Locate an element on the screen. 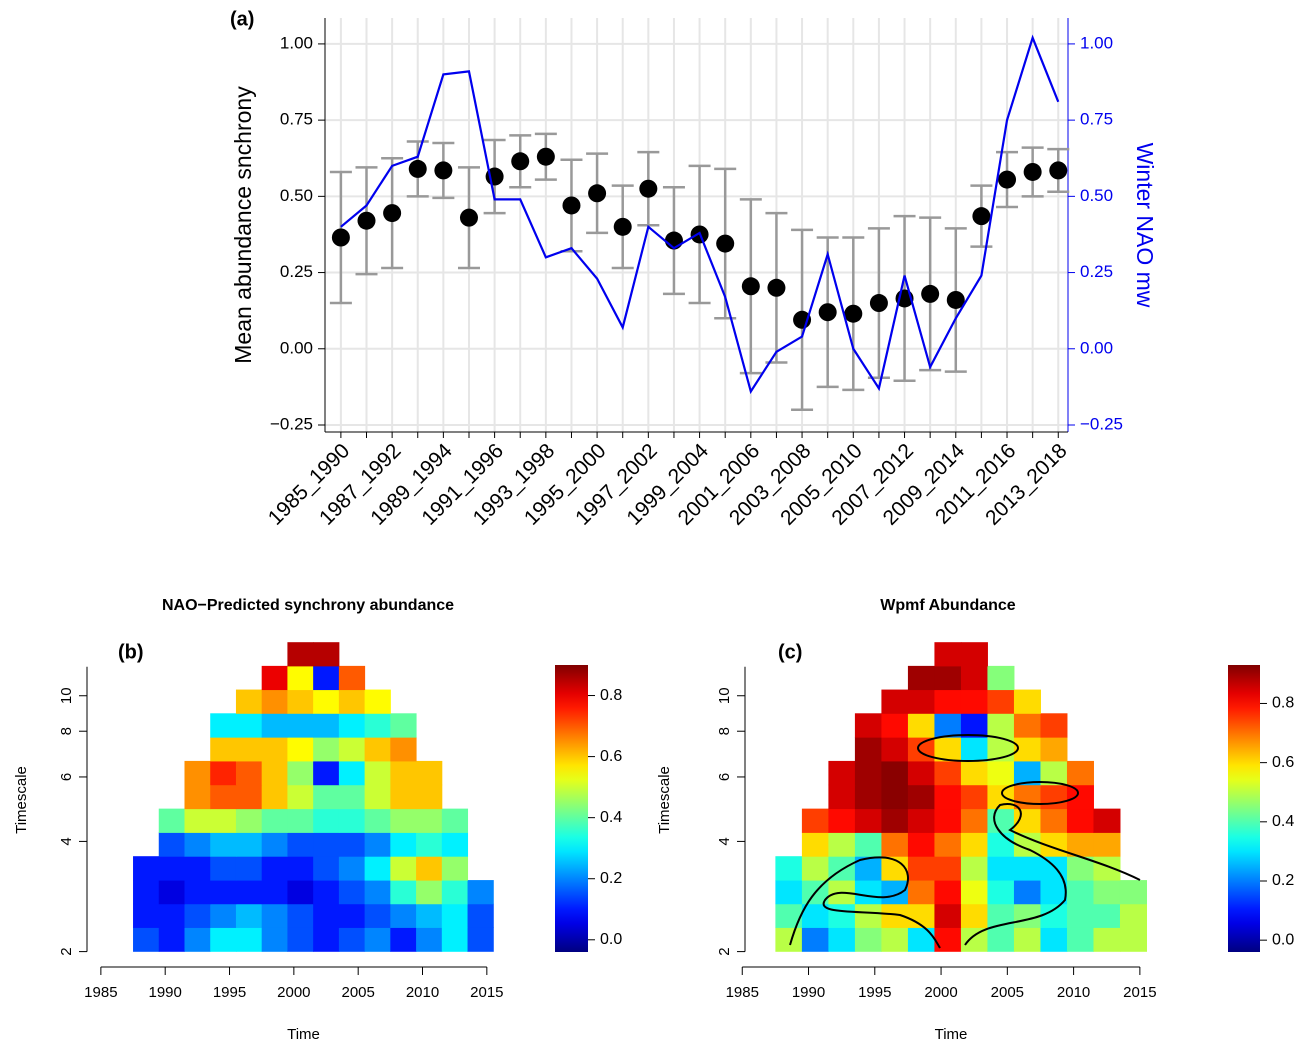  y2-tick-label: −0.25 is located at coordinates (1101, 423).